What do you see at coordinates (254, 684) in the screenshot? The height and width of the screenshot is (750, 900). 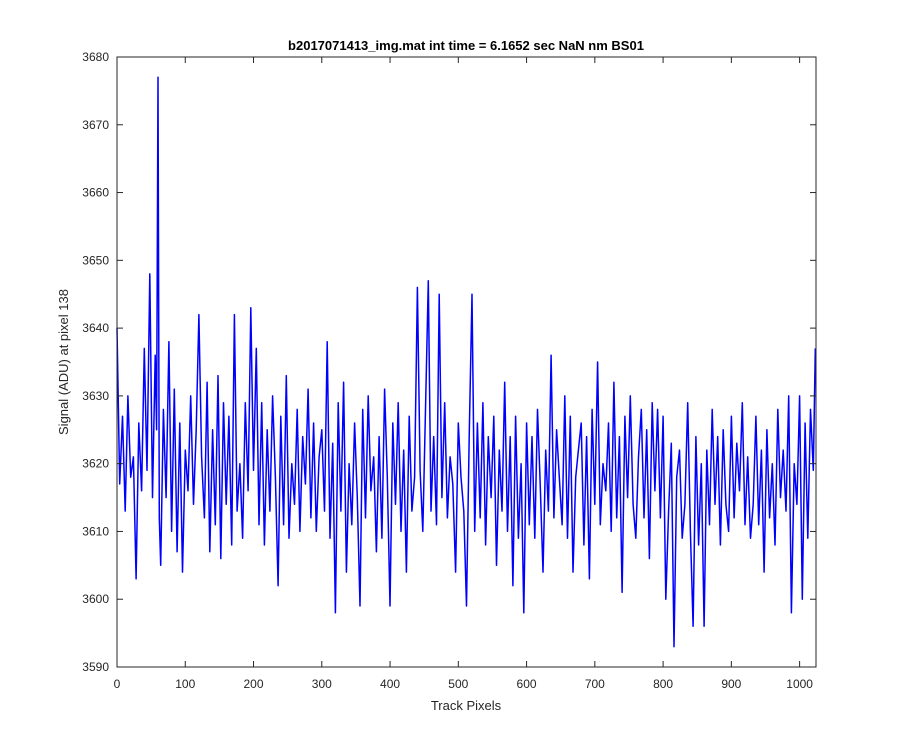 I see `x-tick-label: 200` at bounding box center [254, 684].